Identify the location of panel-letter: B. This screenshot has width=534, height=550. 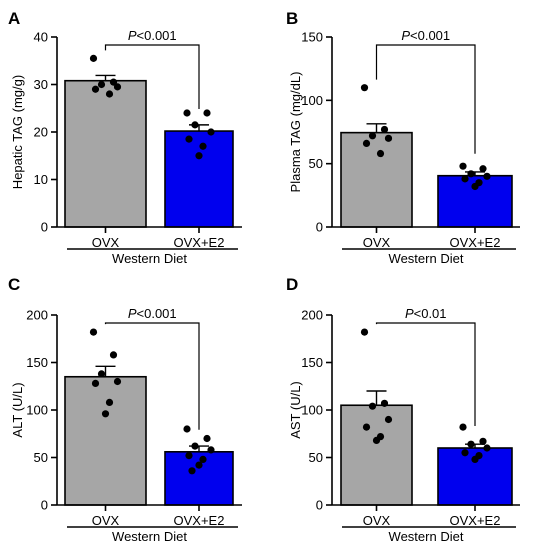
(292, 18).